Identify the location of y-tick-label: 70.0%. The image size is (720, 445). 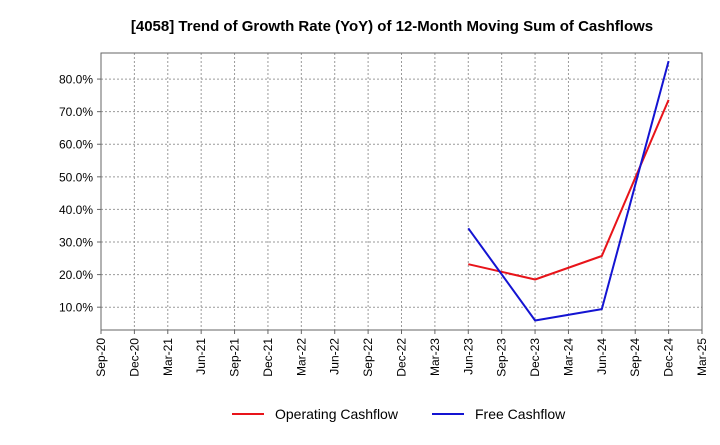
(76, 112).